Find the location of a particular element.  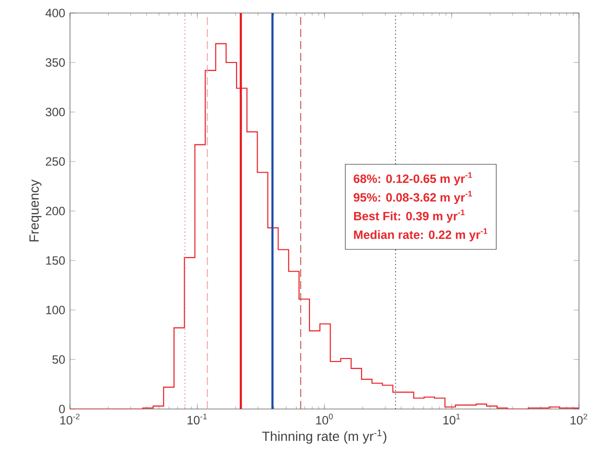

annotation: 68%: 0.12-0.65 m yr$^{-1}$ is located at coordinates (413, 179).